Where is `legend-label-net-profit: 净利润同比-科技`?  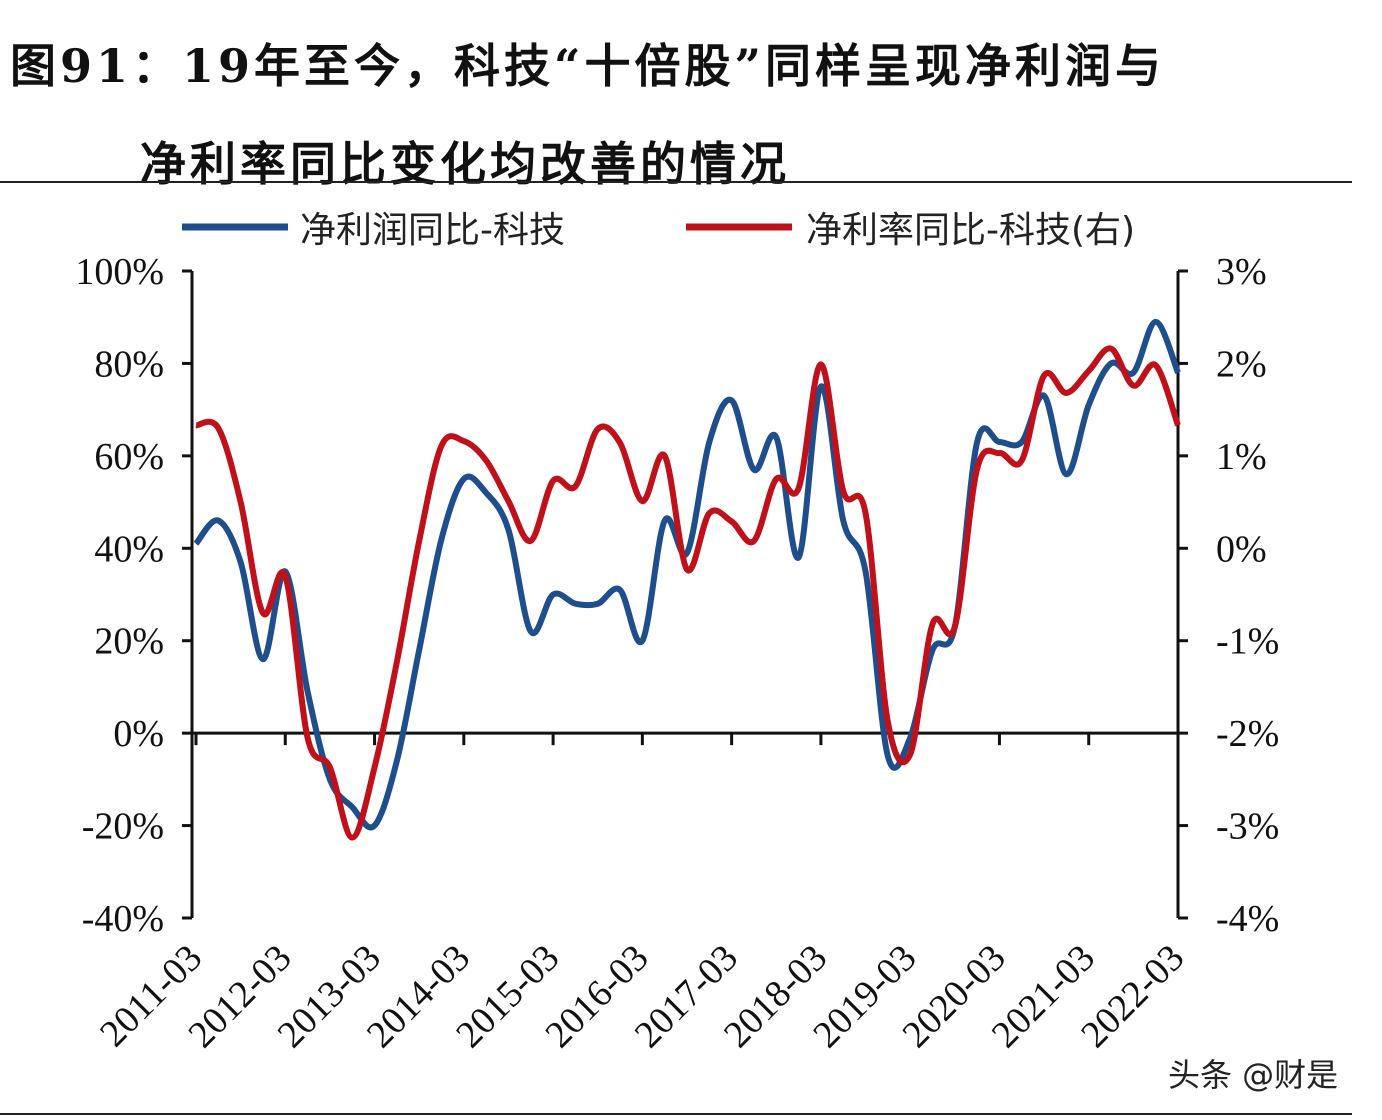 legend-label-net-profit: 净利润同比-科技 is located at coordinates (432, 230).